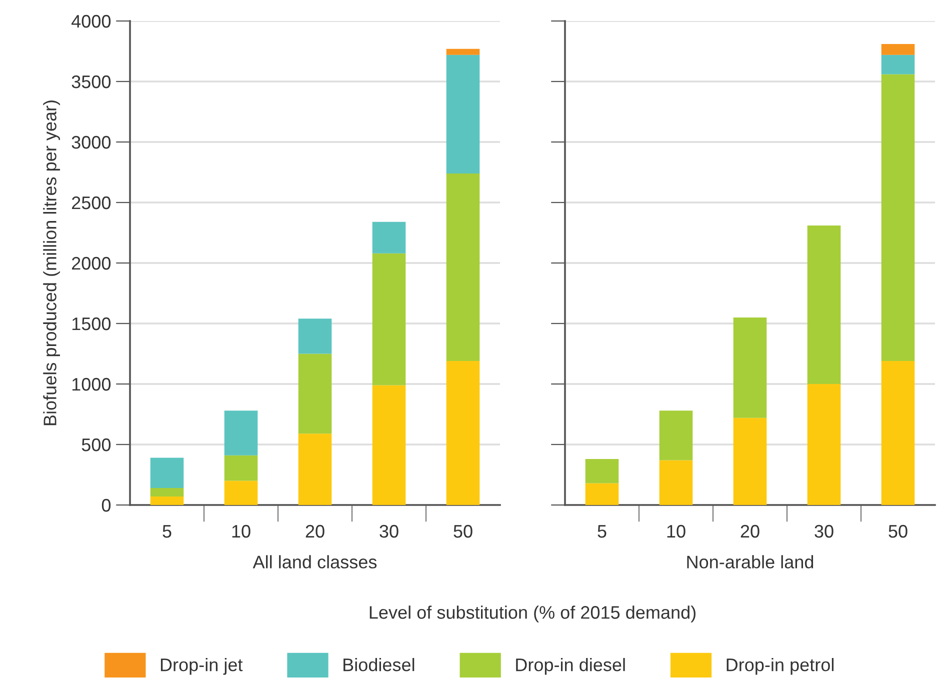 The width and height of the screenshot is (940, 693). I want to click on y-tick-label: 0, so click(106, 505).